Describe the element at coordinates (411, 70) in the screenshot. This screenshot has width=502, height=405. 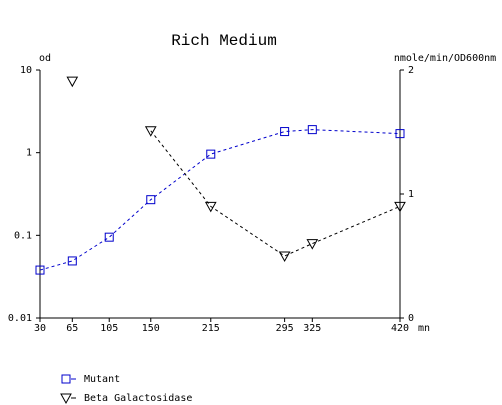
I see `y2-tick-label: 2` at that location.